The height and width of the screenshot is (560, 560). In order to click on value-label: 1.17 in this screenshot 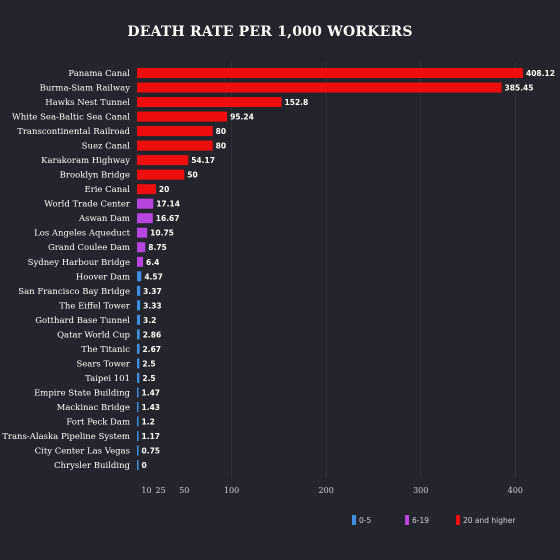, I will do `click(151, 436)`.